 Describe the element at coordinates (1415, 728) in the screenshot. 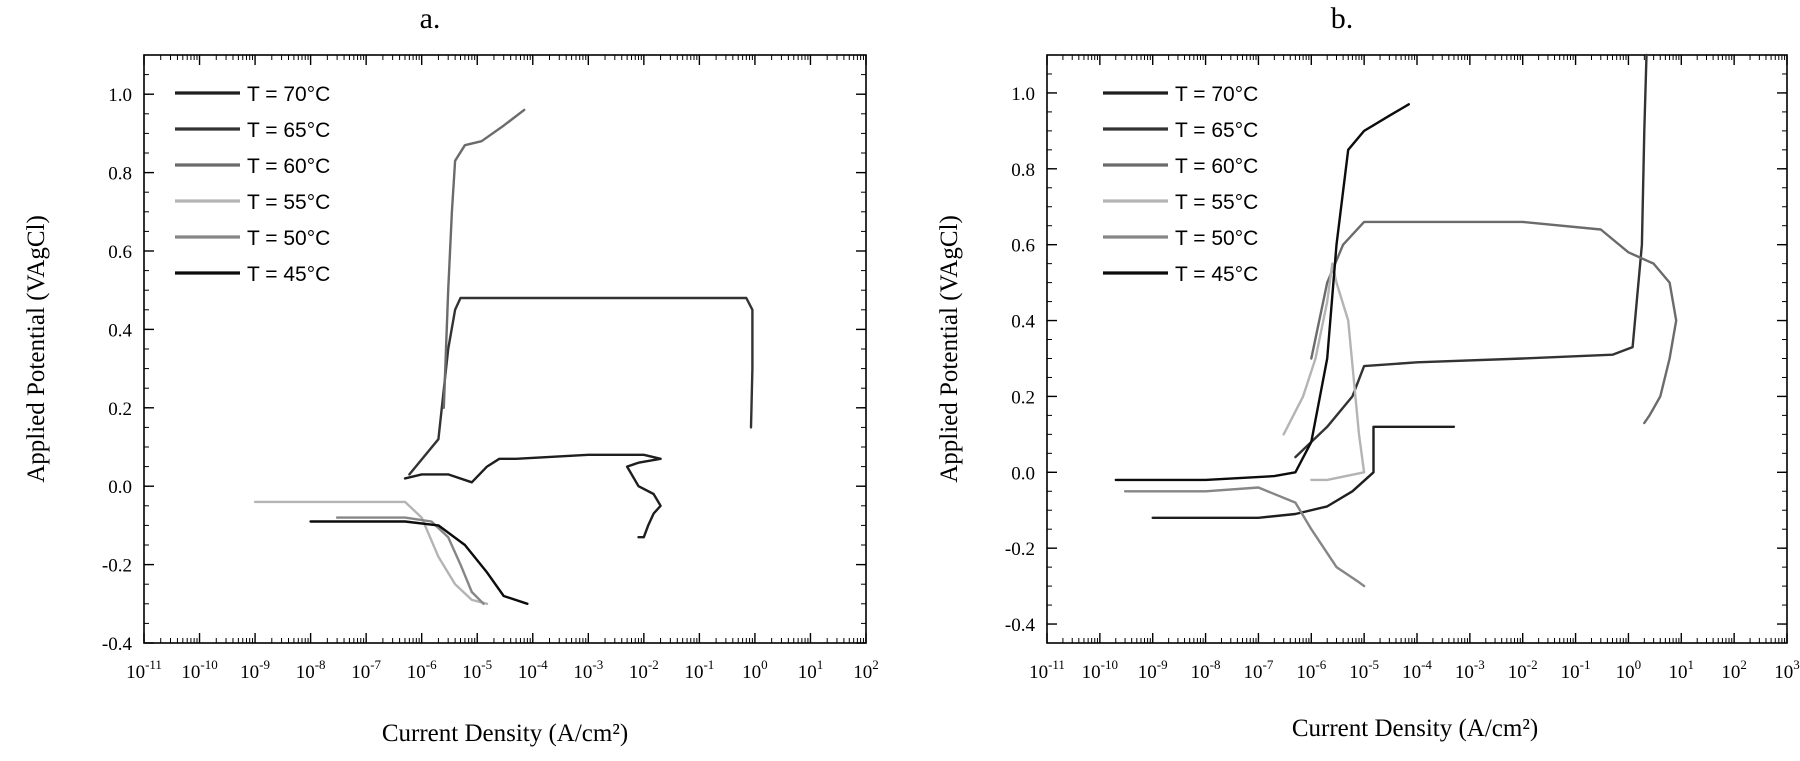

I see `panel-b-x-axis-label: Current Density (A/cm²)` at that location.